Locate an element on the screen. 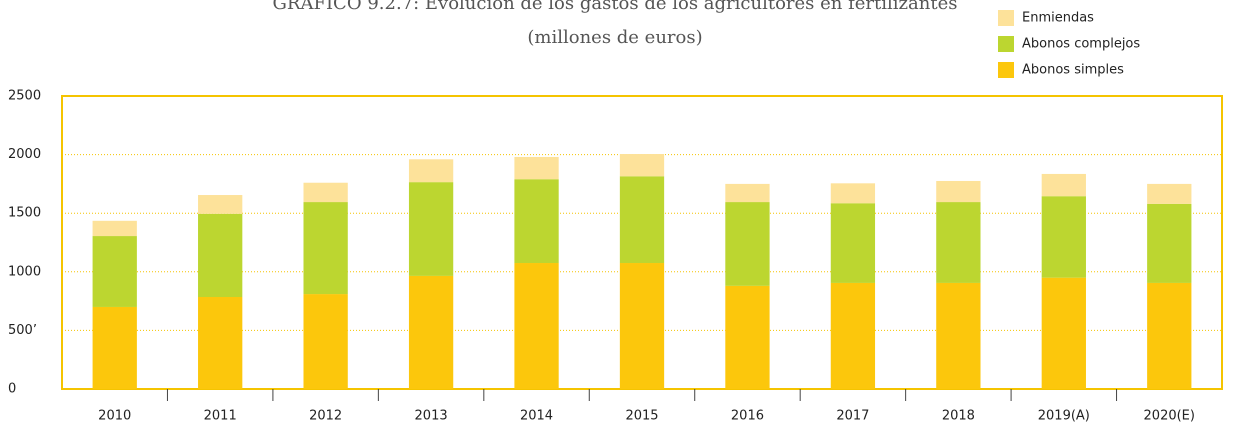 The image size is (1235, 427). x-tick-label: 2010 is located at coordinates (114, 416).